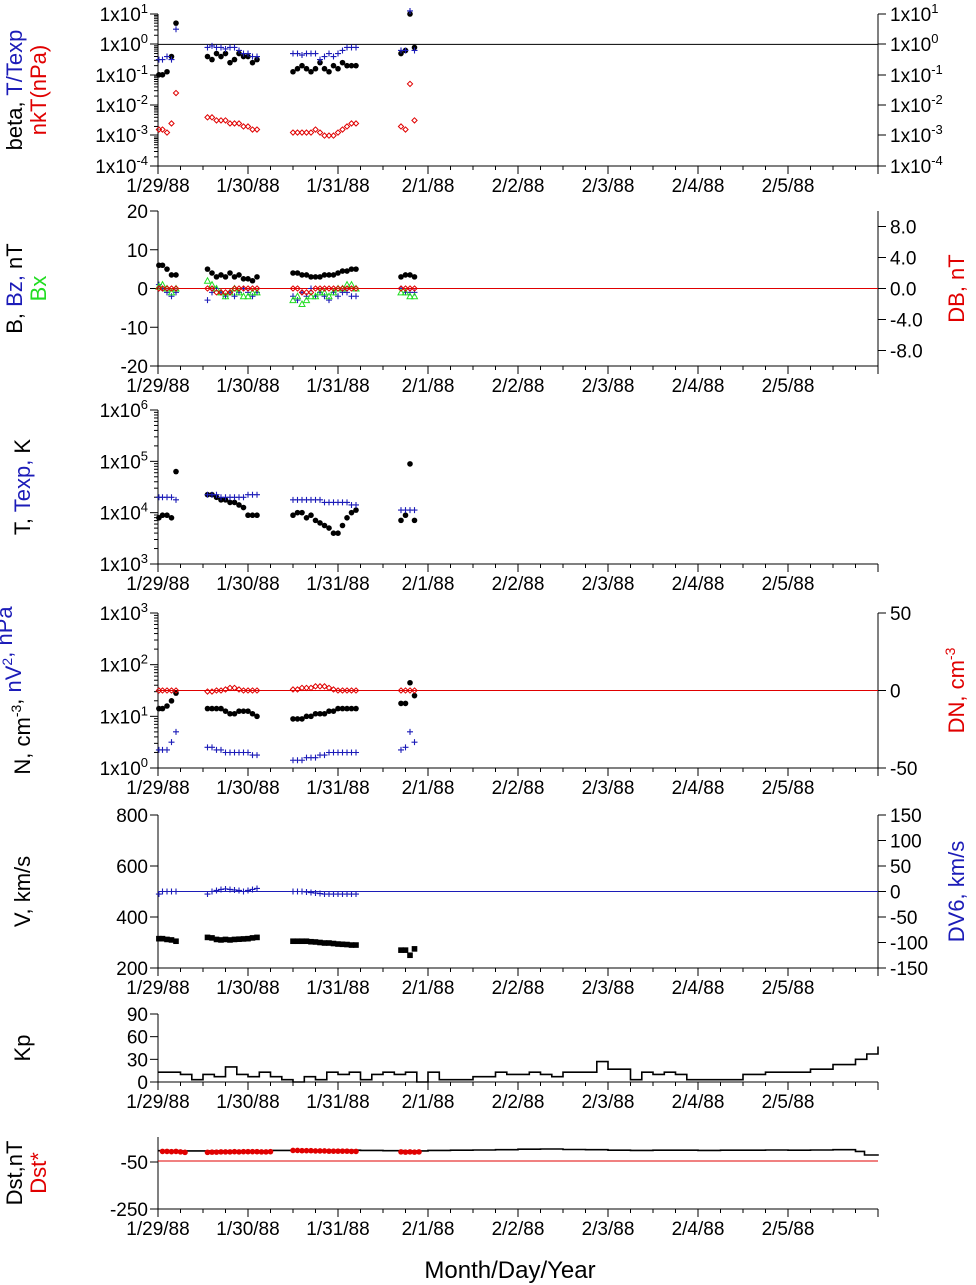  What do you see at coordinates (137, 1060) in the screenshot?
I see `y-tick-label: 30` at bounding box center [137, 1060].